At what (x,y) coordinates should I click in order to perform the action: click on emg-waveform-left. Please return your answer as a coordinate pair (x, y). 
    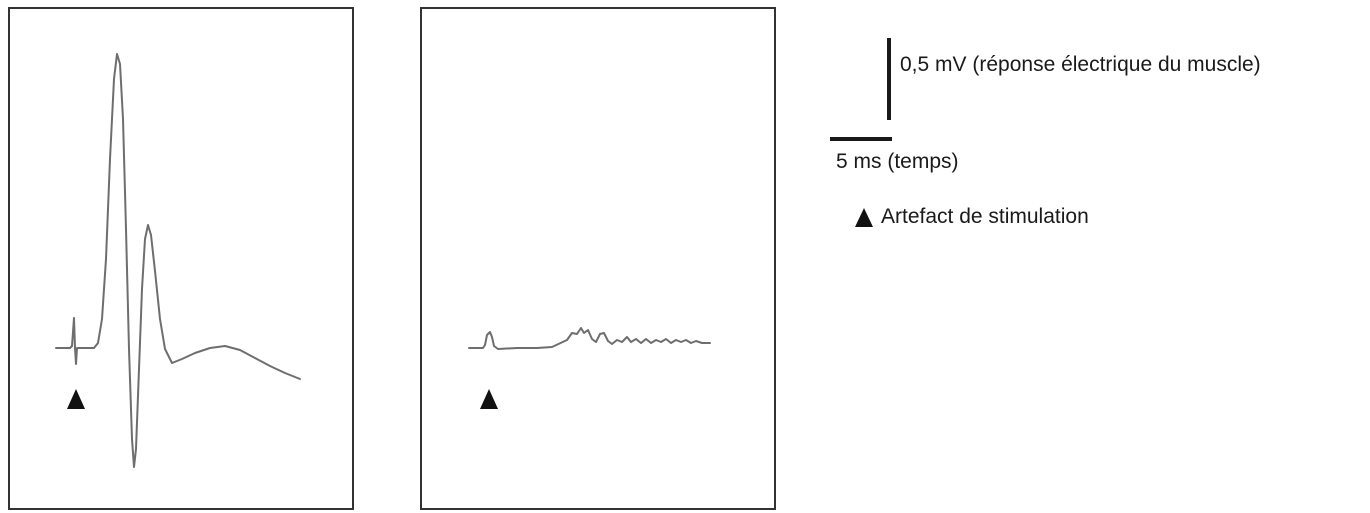
    Looking at the image, I should click on (178, 260).